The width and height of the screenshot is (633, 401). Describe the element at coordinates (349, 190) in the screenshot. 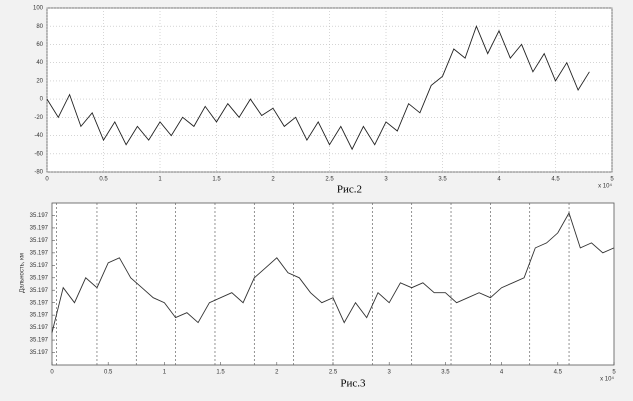

I see `caption: Рис.2` at that location.